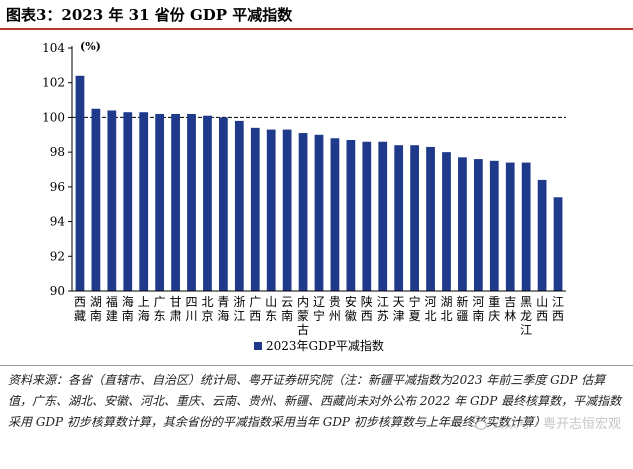  What do you see at coordinates (223, 204) in the screenshot?
I see `bar-青海` at bounding box center [223, 204].